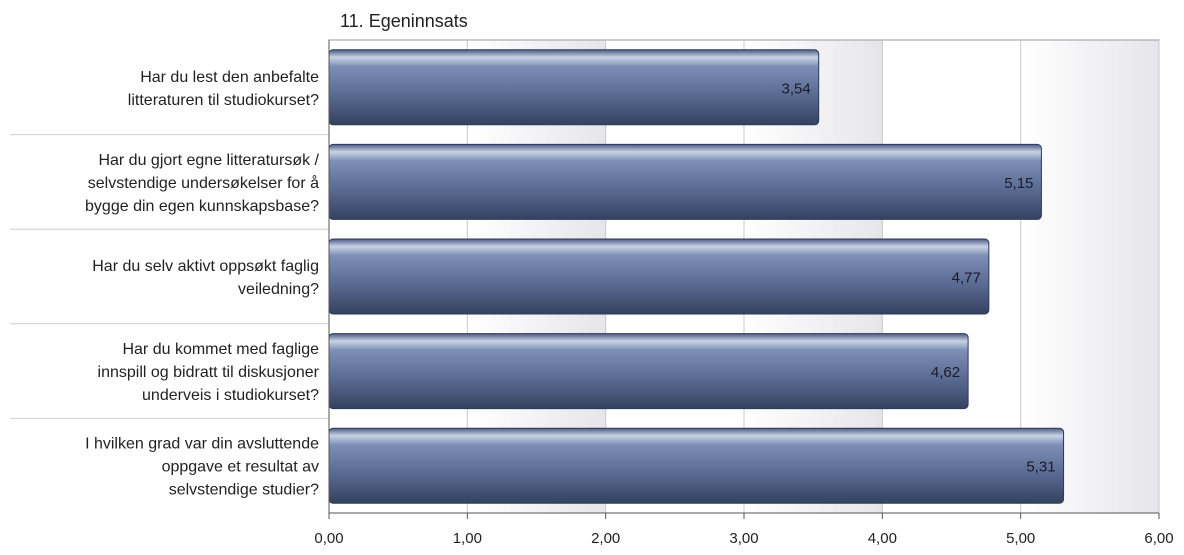 The height and width of the screenshot is (555, 1184). Describe the element at coordinates (743, 538) in the screenshot. I see `x-tick-label: 3,00` at that location.